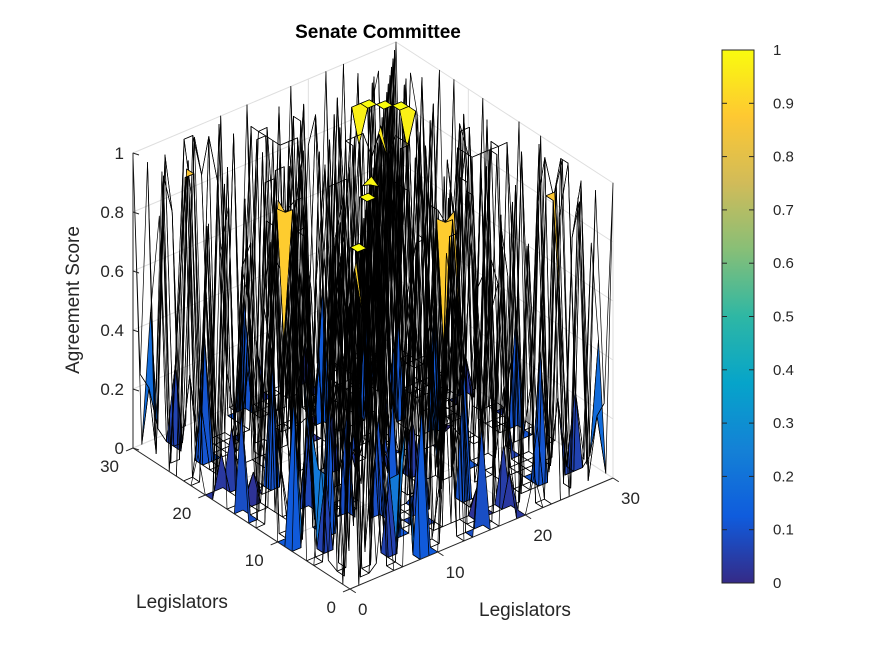  What do you see at coordinates (777, 50) in the screenshot?
I see `colorbar-tick-label: 1` at bounding box center [777, 50].